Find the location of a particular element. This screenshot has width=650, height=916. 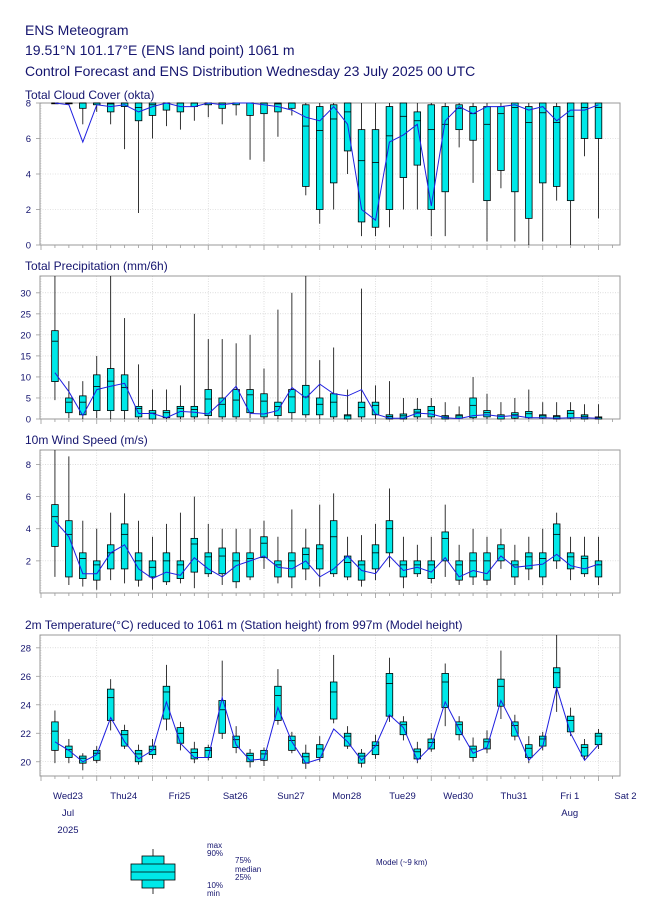

year-label: 2025 is located at coordinates (67, 830).